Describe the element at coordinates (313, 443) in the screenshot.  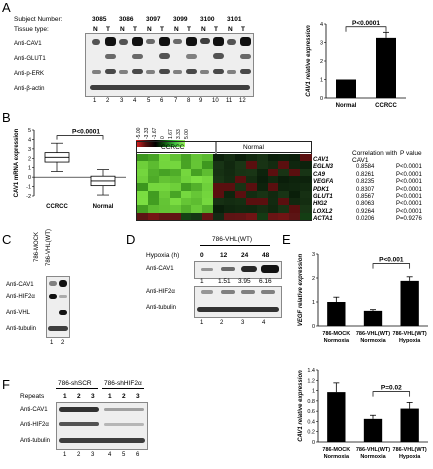
I see `y-tick-label: 0` at that location.